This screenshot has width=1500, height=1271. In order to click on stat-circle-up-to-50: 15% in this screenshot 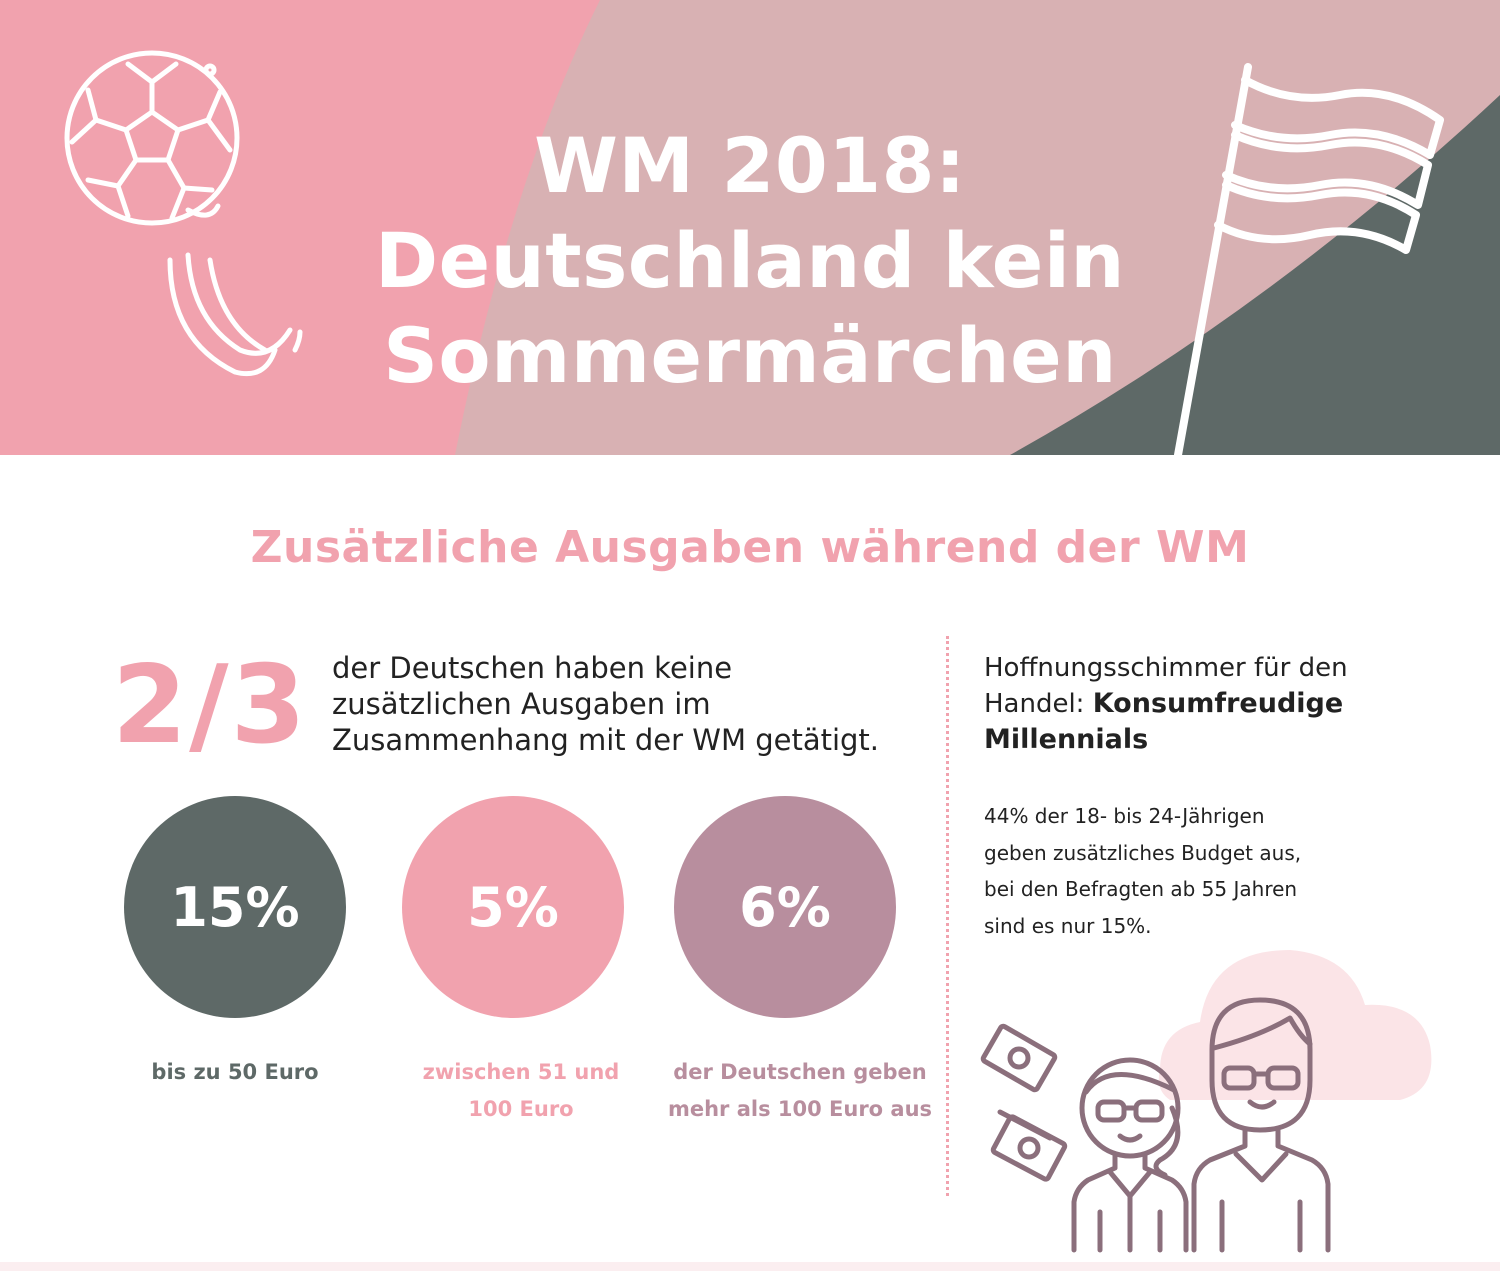, I will do `click(235, 907)`.